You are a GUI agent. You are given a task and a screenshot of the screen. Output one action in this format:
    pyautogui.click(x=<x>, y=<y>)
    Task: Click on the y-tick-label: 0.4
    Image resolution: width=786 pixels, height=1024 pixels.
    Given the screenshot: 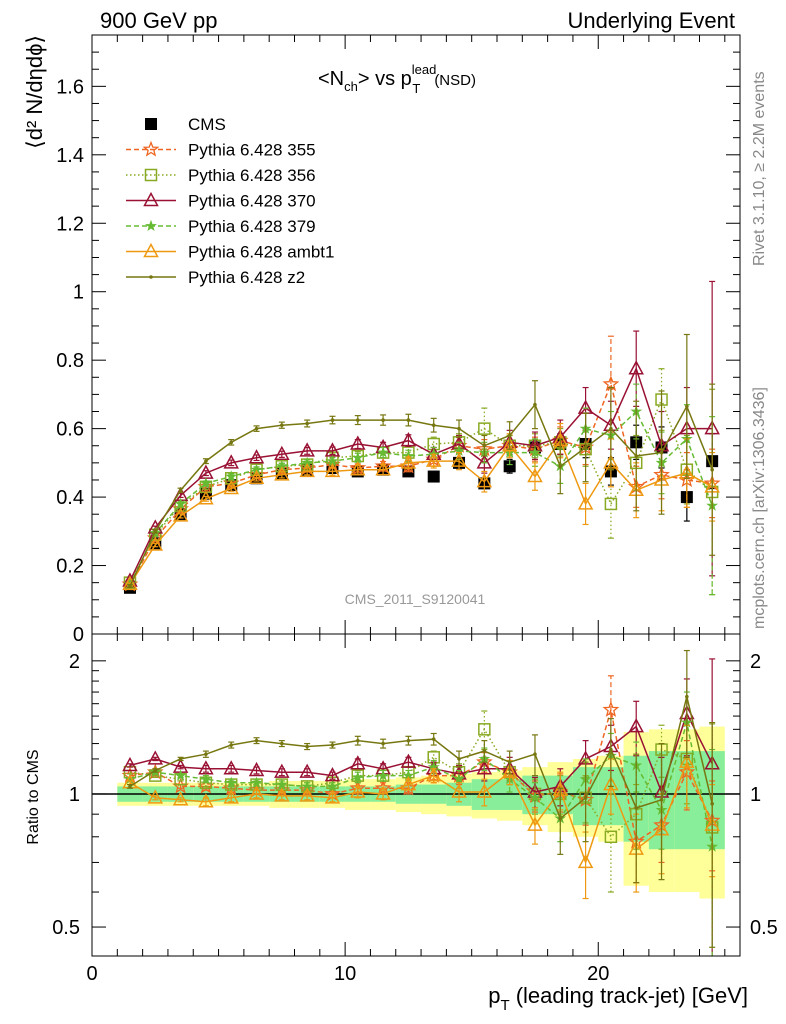 What is the action you would take?
    pyautogui.click(x=70, y=498)
    